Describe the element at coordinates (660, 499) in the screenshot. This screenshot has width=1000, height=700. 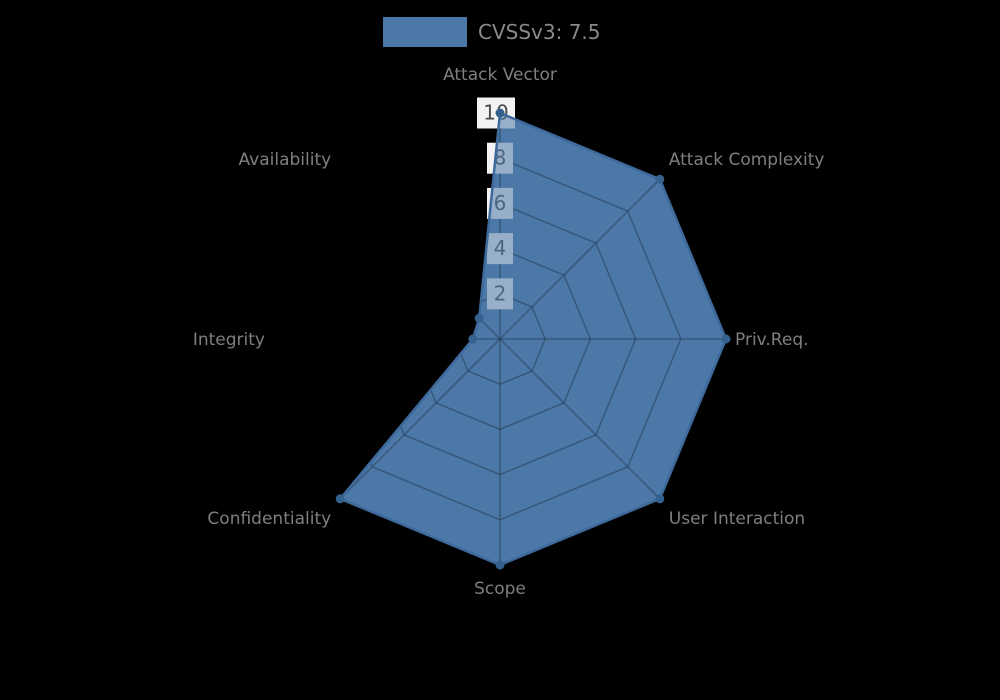
I see `vertex-marker-user-interaction` at that location.